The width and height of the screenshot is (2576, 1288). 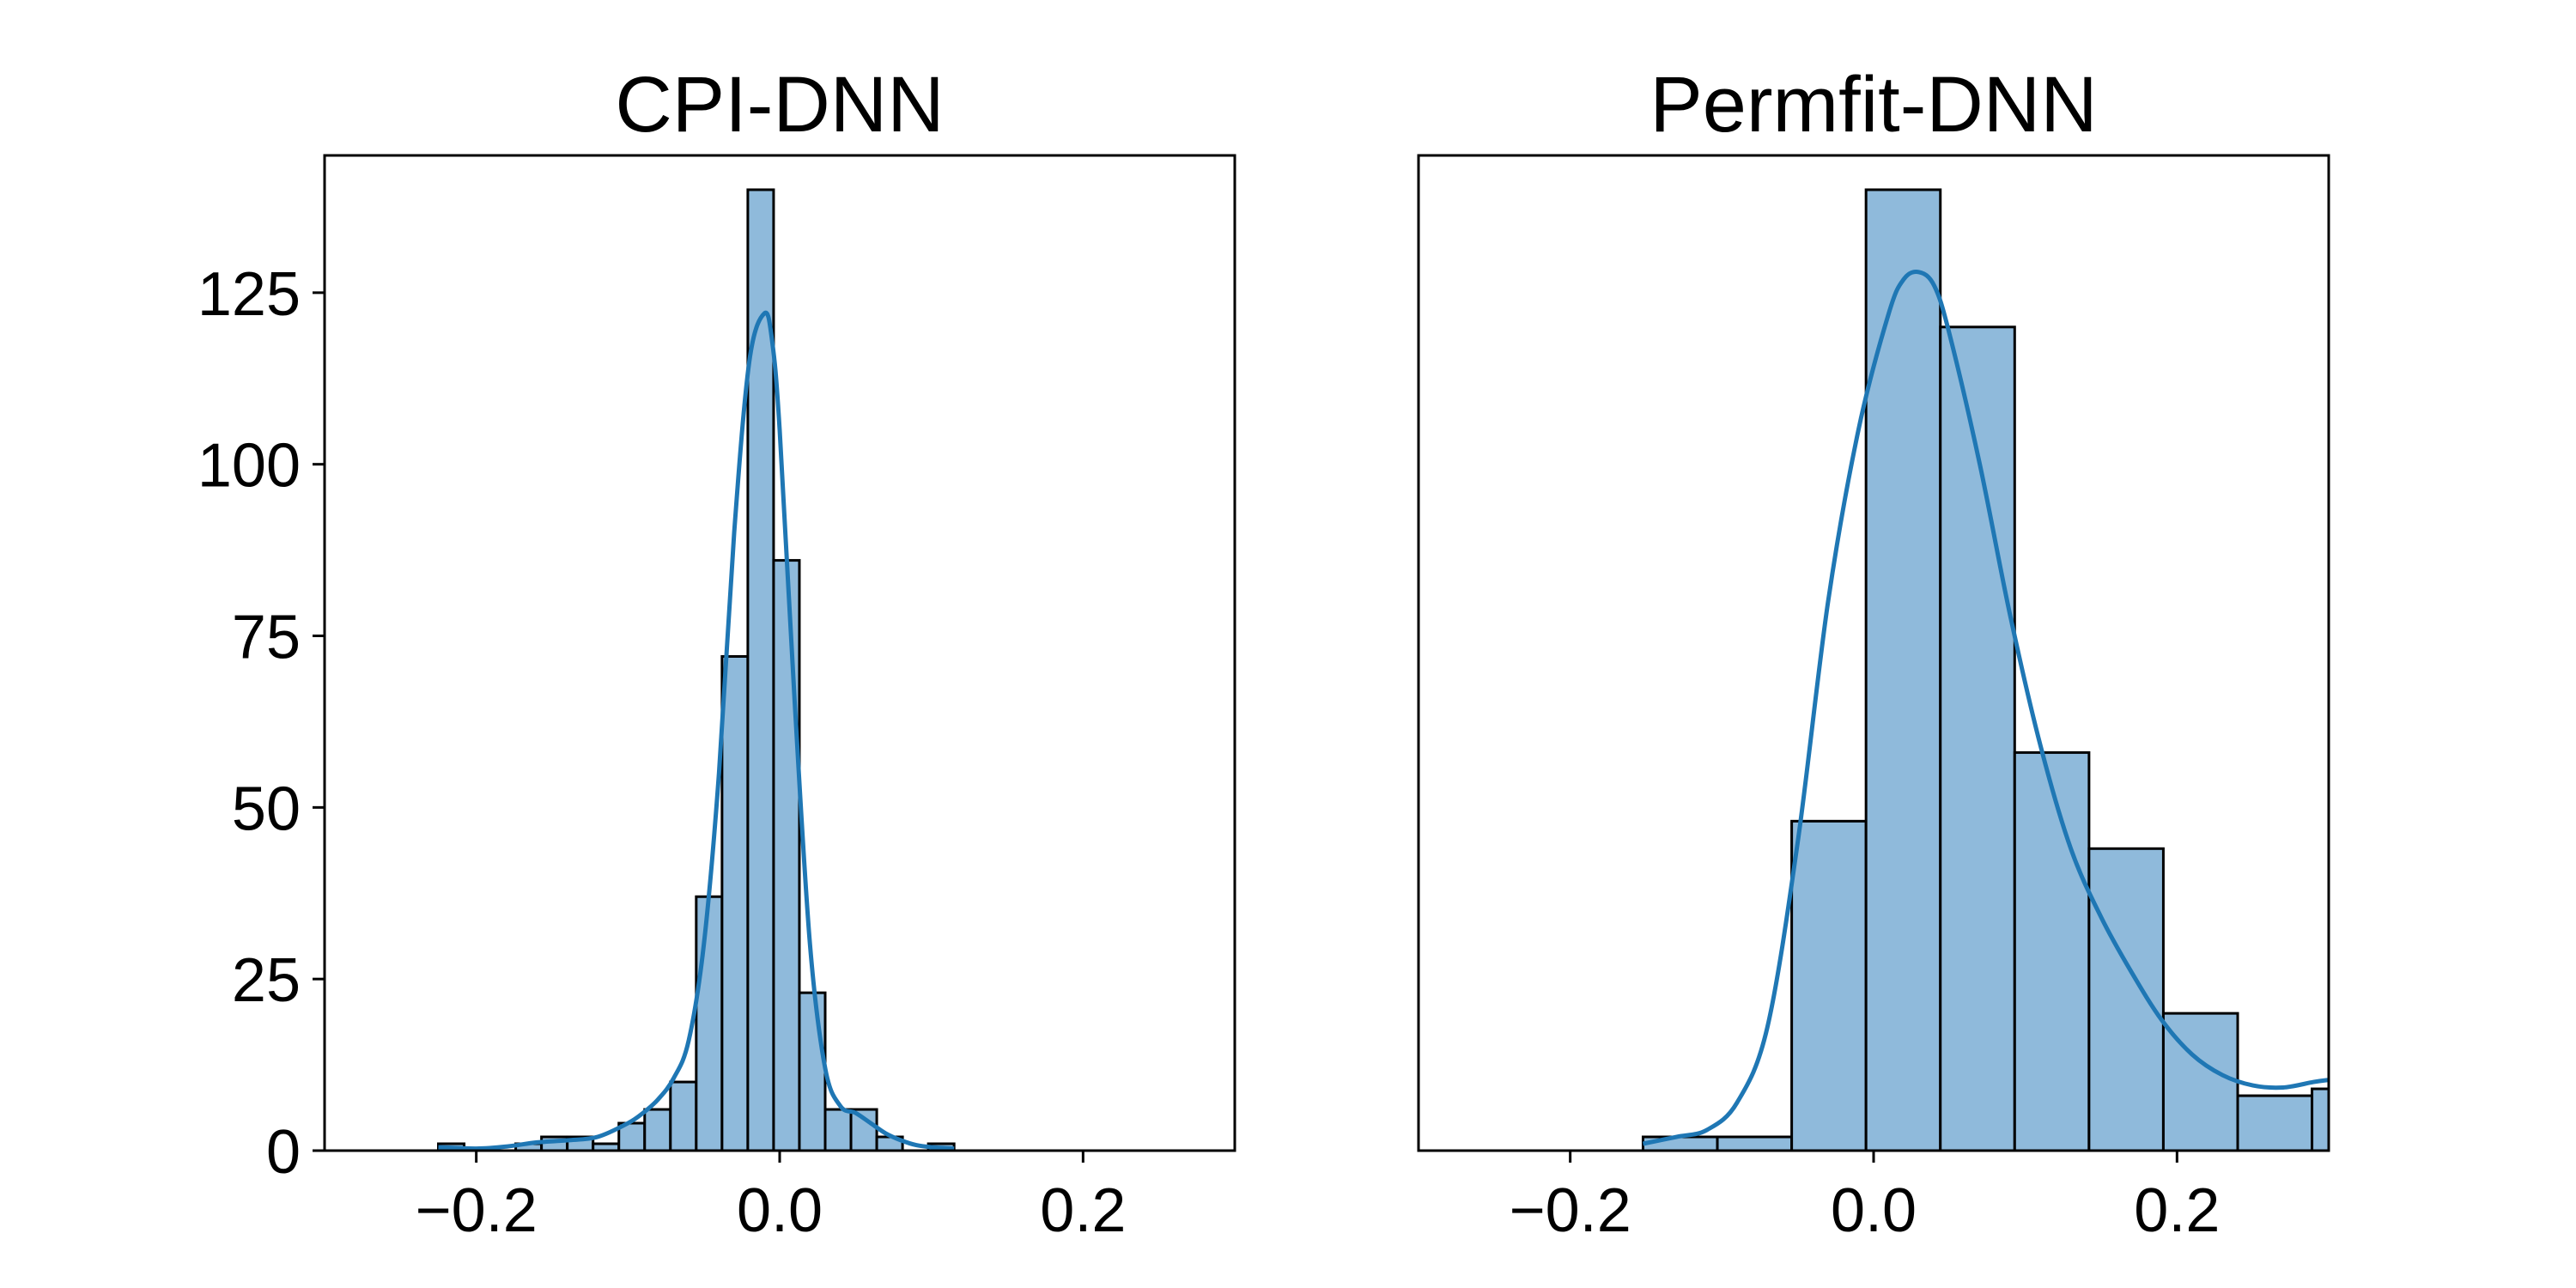 I want to click on cpi-dnn-y-tick-label: 125, so click(x=249, y=294).